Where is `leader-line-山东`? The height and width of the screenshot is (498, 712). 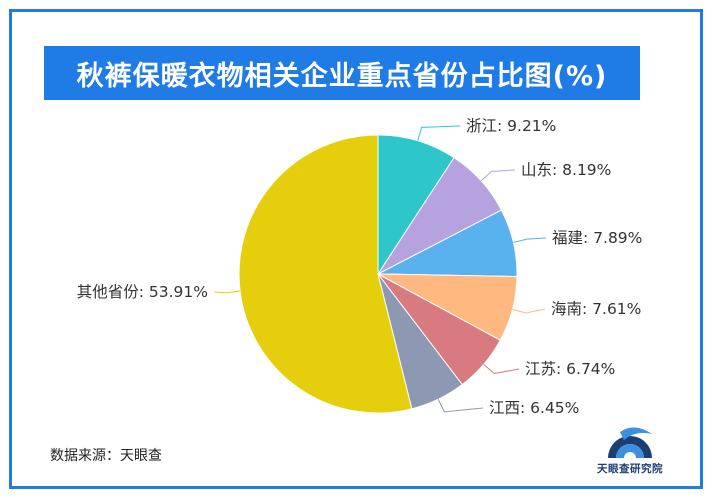
leader-line-山东 is located at coordinates (498, 175).